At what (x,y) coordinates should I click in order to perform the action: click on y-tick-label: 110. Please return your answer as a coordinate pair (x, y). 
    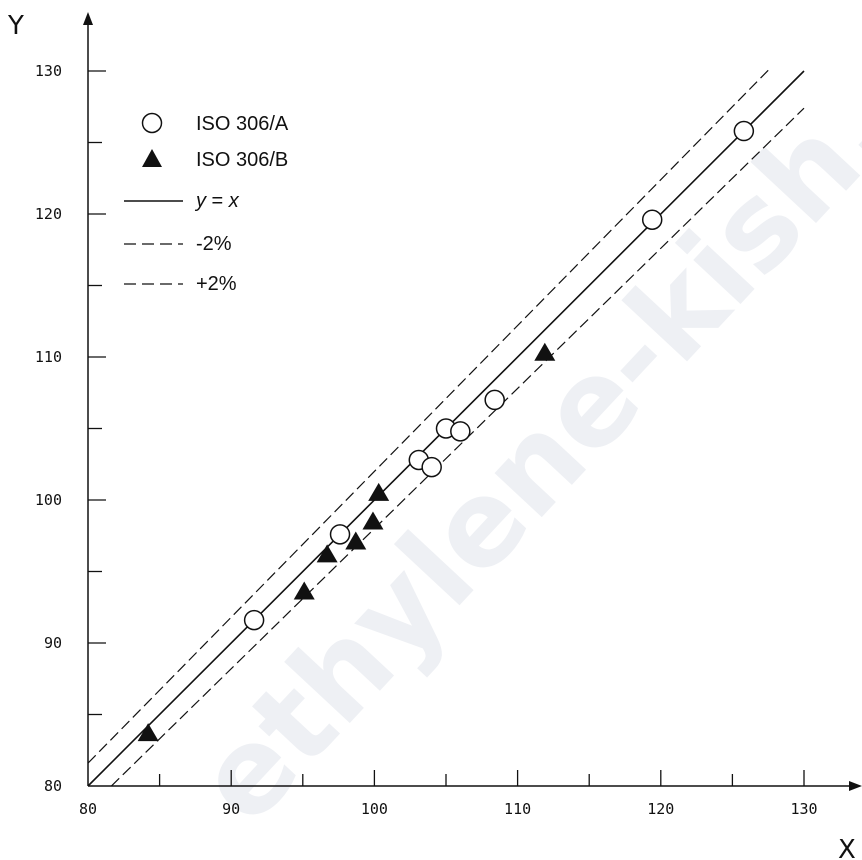
    Looking at the image, I should click on (48, 357).